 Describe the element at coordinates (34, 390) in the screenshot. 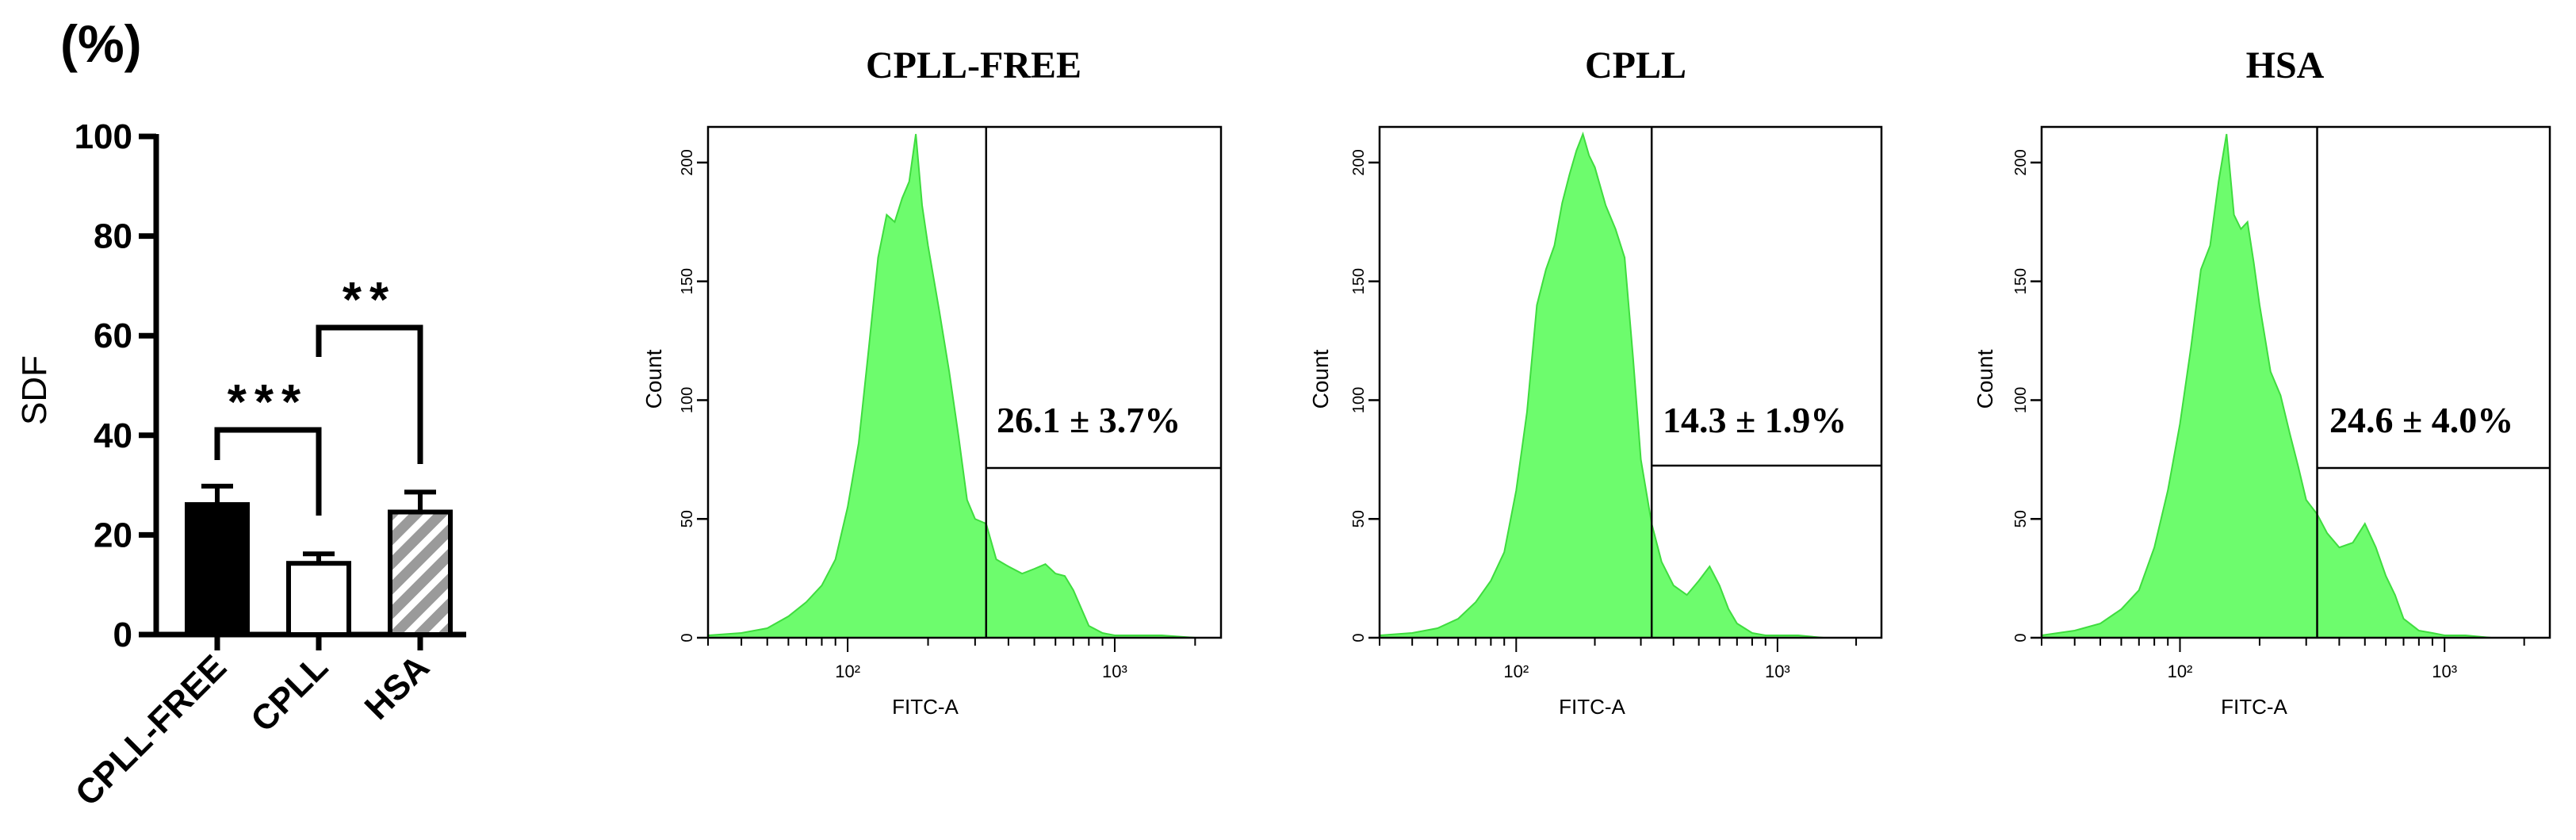

I see `bar-y-axis-label: SDF` at that location.